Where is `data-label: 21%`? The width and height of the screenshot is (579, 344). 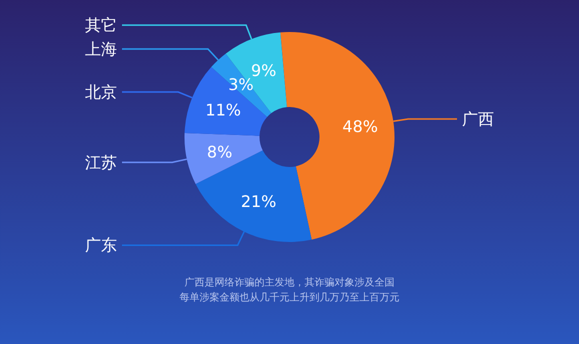 data-label: 21% is located at coordinates (258, 201).